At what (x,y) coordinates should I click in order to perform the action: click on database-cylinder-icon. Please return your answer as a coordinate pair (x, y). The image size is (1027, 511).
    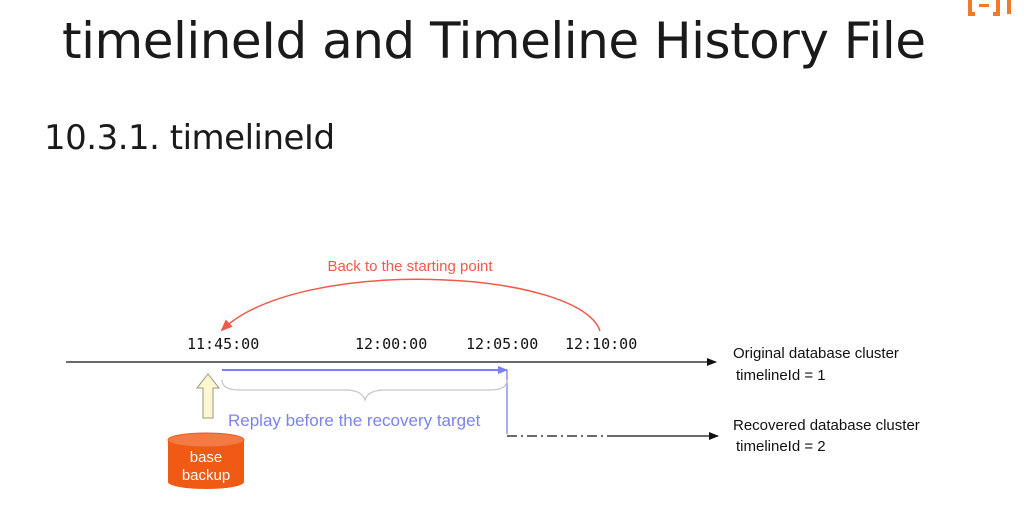
    Looking at the image, I should click on (206, 460).